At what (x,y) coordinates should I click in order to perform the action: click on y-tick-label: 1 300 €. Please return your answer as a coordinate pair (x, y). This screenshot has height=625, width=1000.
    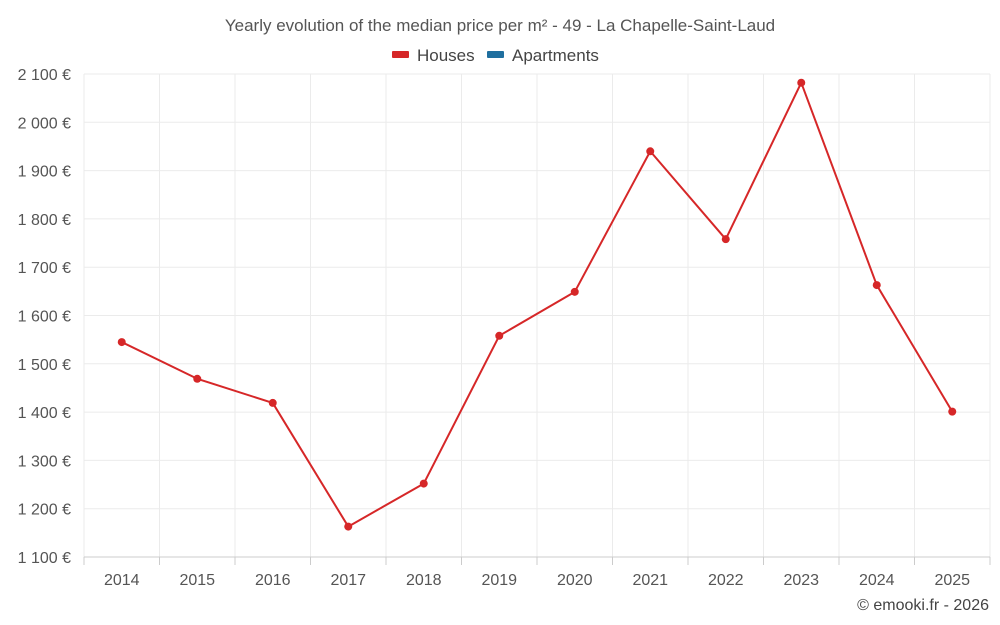
    Looking at the image, I should click on (44, 461).